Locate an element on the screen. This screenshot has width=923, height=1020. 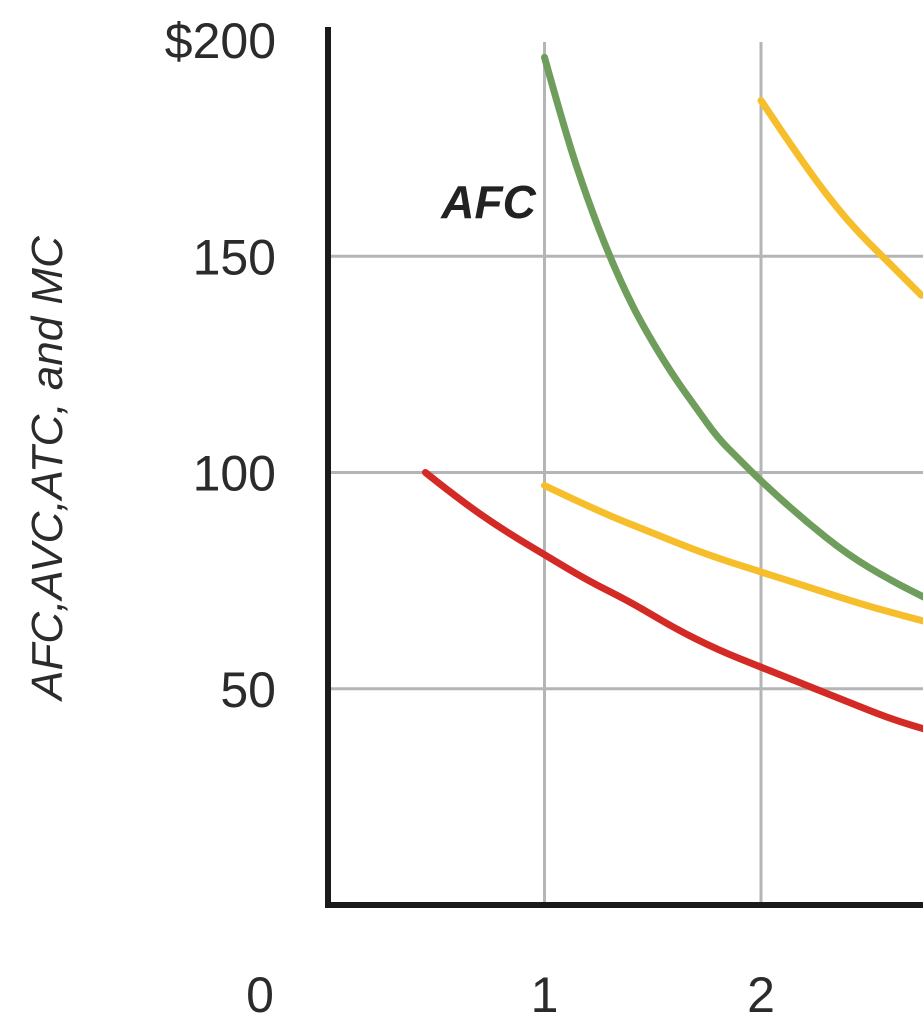
x-tick-label: 1 is located at coordinates (545, 993).